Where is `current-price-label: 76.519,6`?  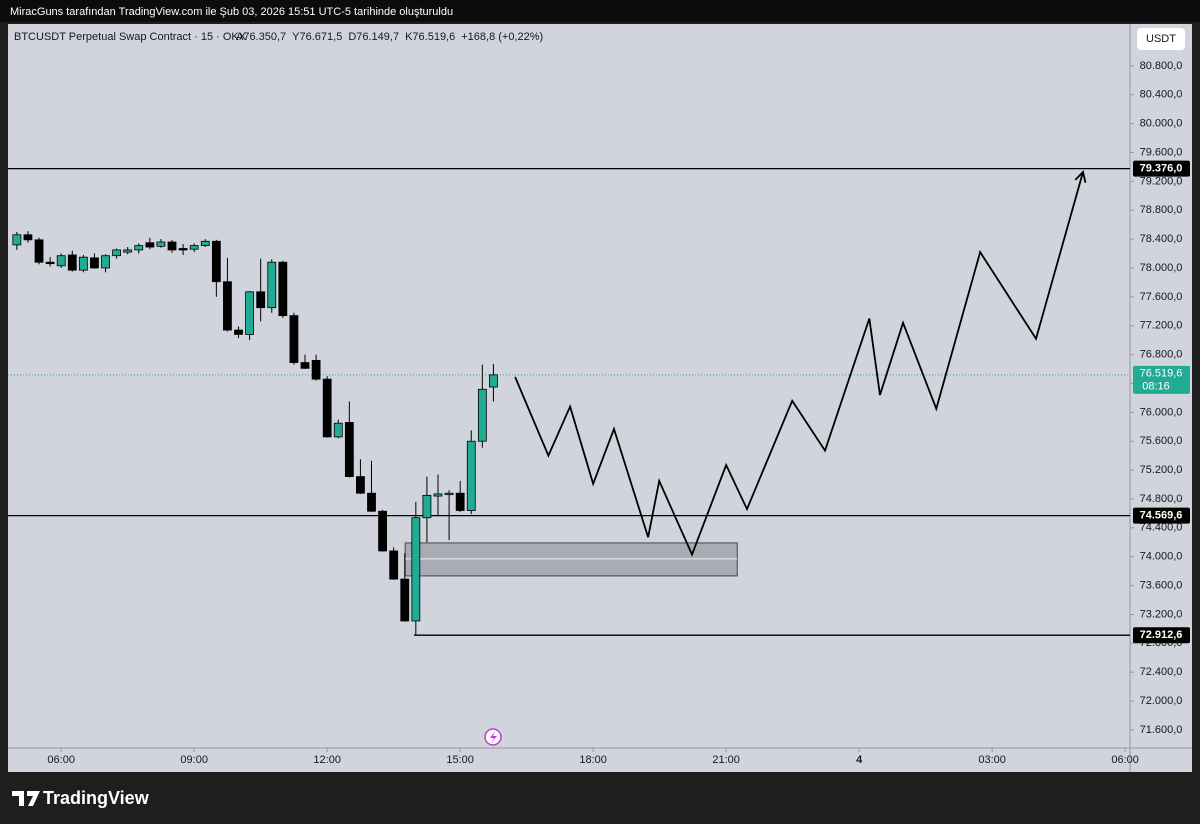 current-price-label: 76.519,6 is located at coordinates (1161, 374).